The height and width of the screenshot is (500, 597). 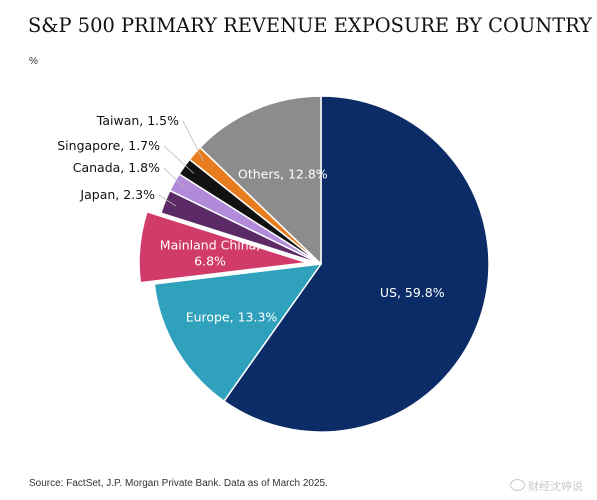 What do you see at coordinates (517, 485) in the screenshot?
I see `weibo-icon` at bounding box center [517, 485].